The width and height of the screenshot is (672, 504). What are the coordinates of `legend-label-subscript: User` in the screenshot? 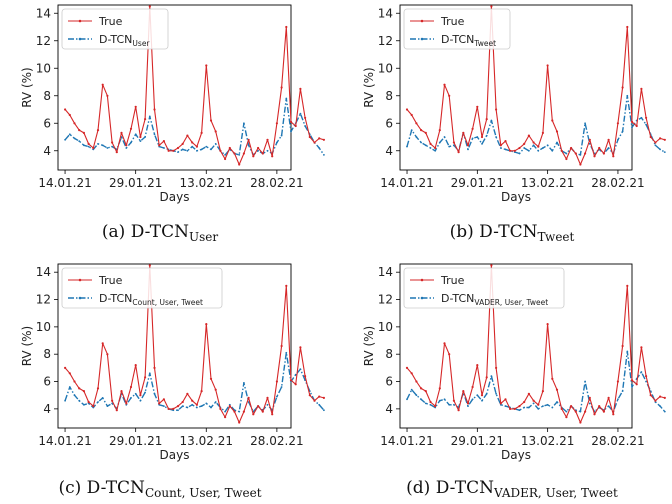 It's located at (141, 43).